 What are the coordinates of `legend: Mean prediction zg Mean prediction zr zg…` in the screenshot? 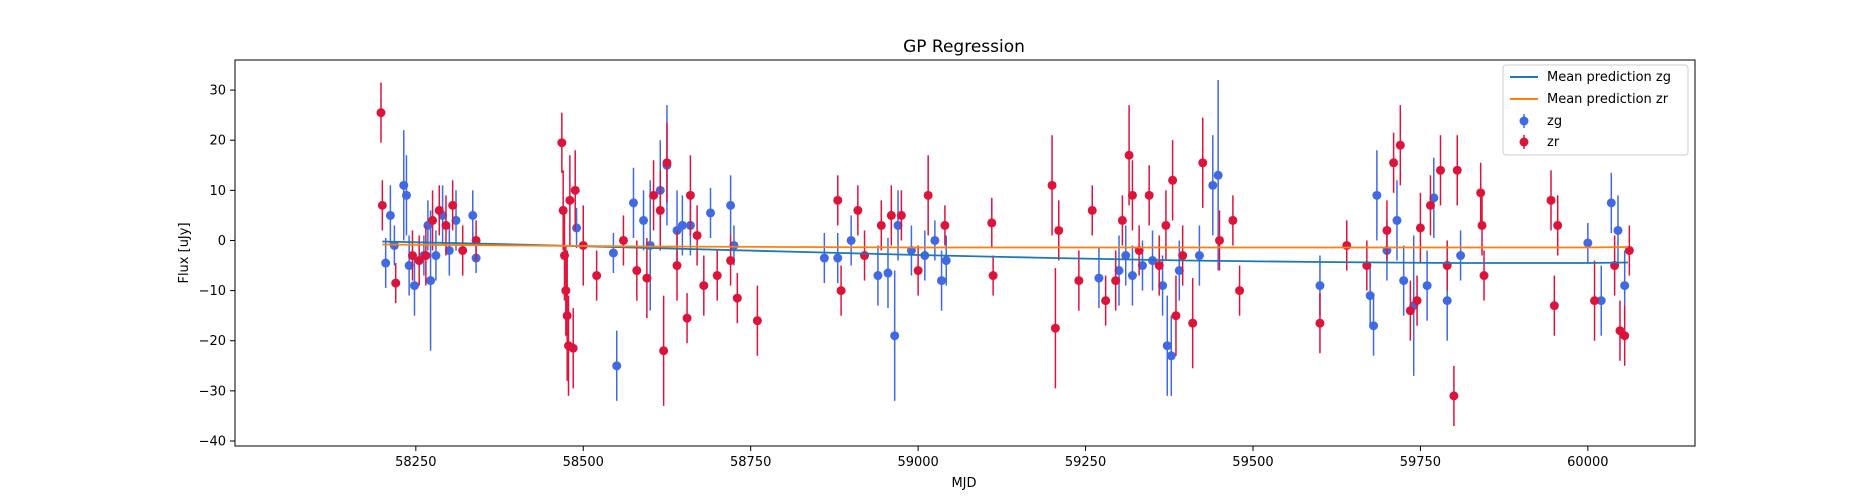 It's located at (1595, 110).